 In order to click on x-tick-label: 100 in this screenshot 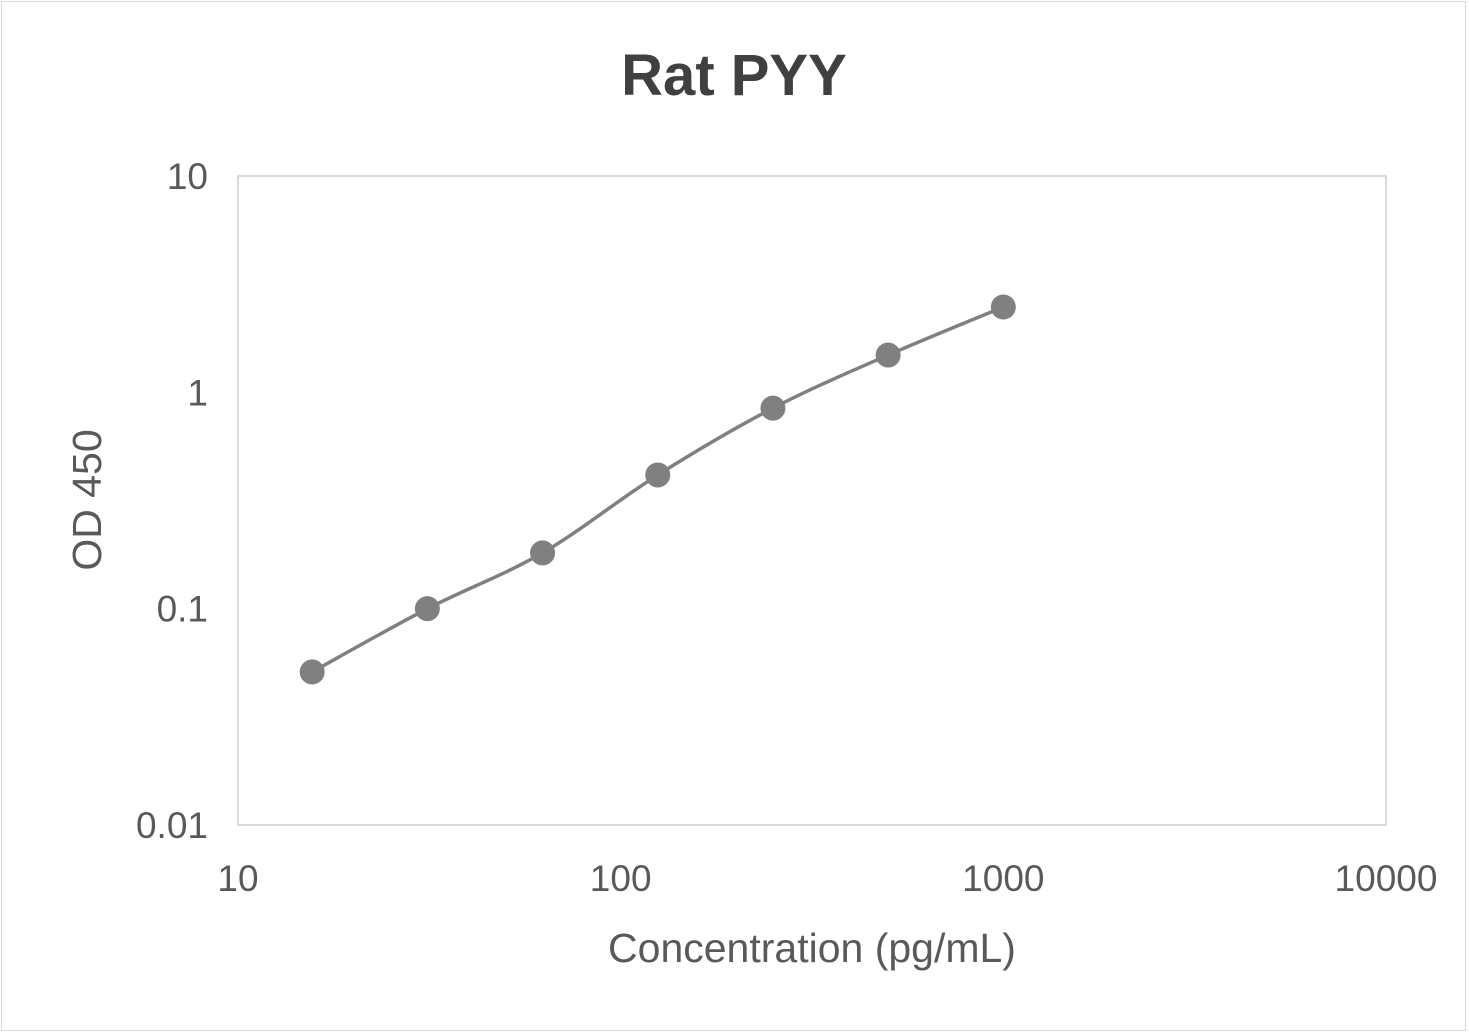, I will do `click(621, 878)`.